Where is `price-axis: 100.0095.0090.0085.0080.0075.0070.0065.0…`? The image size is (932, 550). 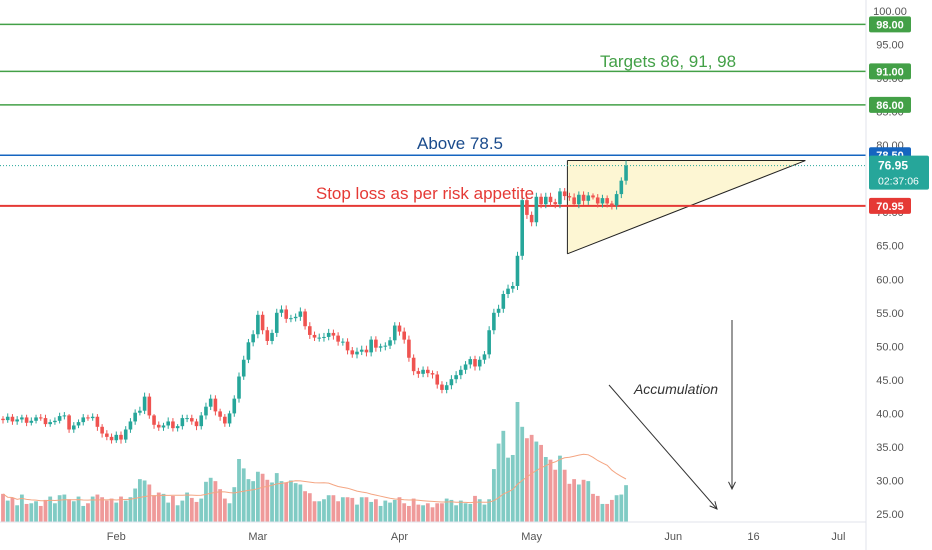
price-axis: 100.0095.0090.0085.0080.0075.0070.0065.0… is located at coordinates (890, 263).